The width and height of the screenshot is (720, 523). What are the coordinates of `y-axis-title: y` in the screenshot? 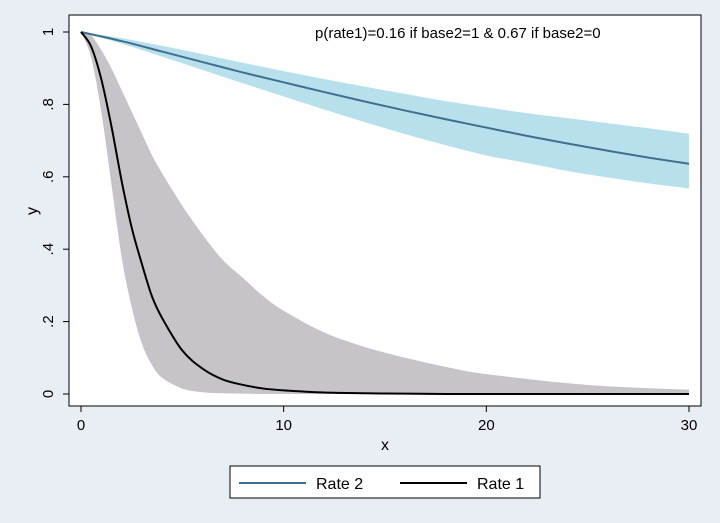 It's located at (32, 211).